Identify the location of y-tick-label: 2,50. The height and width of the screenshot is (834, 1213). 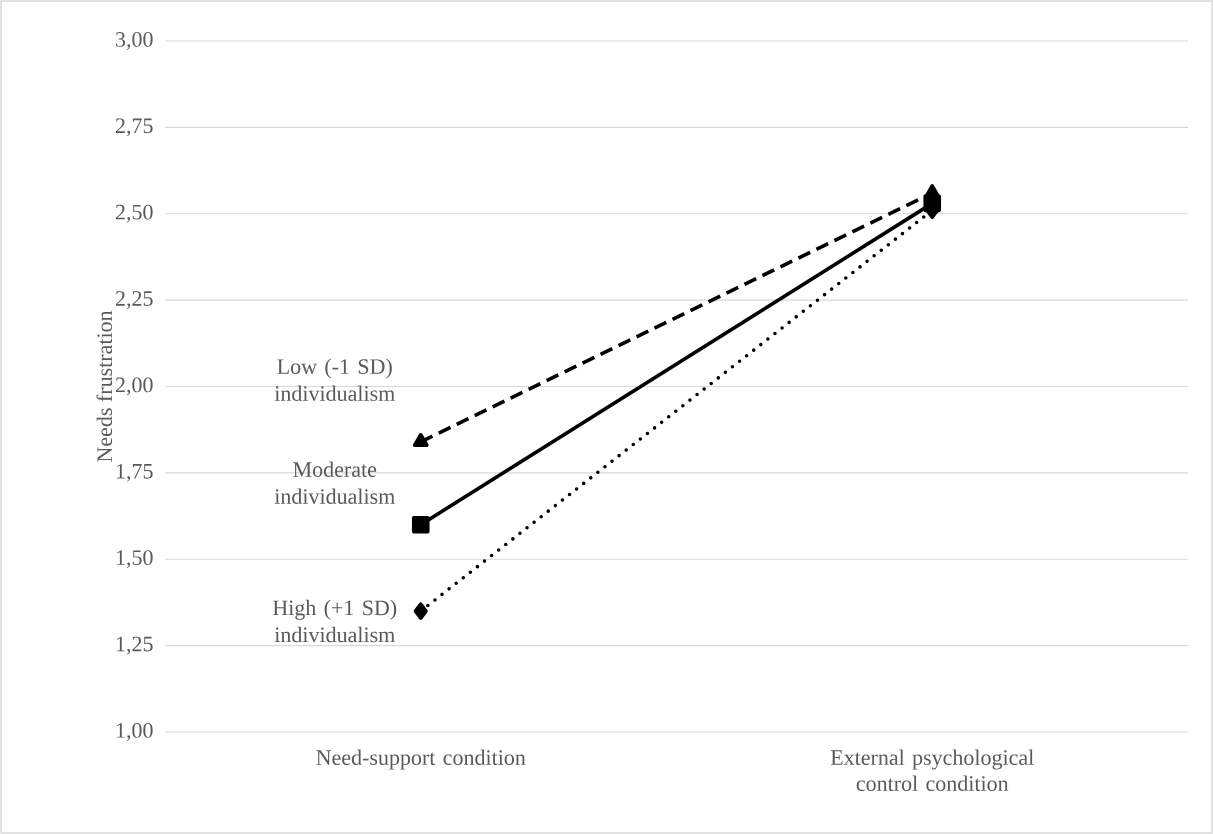
(134, 213).